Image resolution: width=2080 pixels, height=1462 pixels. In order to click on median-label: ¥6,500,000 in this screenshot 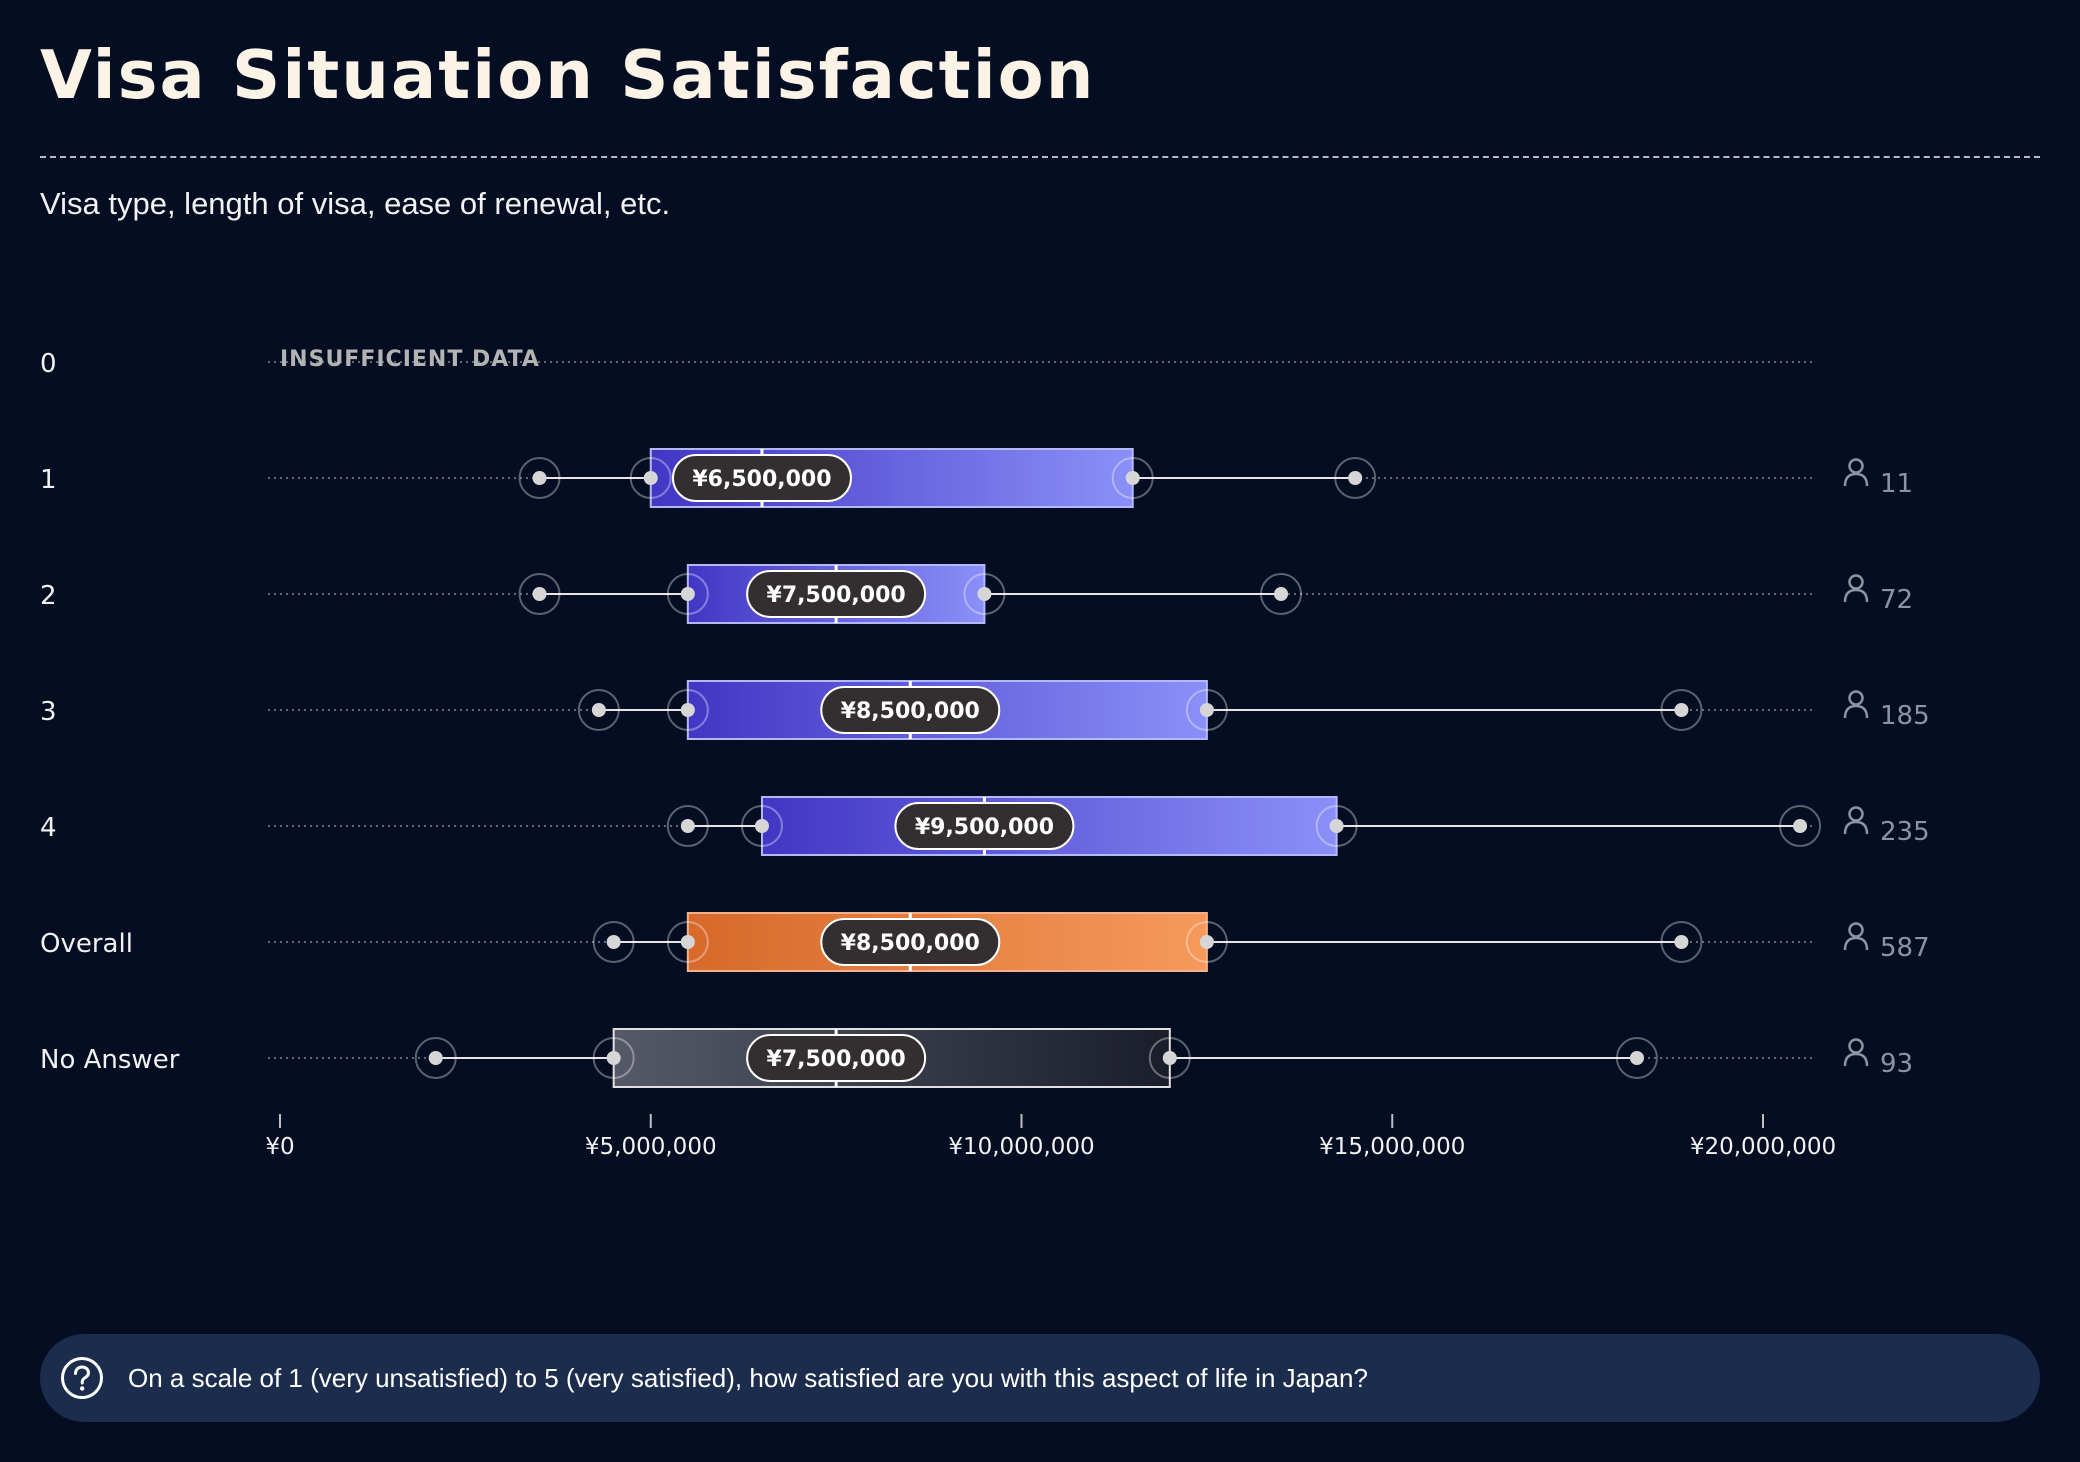, I will do `click(761, 479)`.